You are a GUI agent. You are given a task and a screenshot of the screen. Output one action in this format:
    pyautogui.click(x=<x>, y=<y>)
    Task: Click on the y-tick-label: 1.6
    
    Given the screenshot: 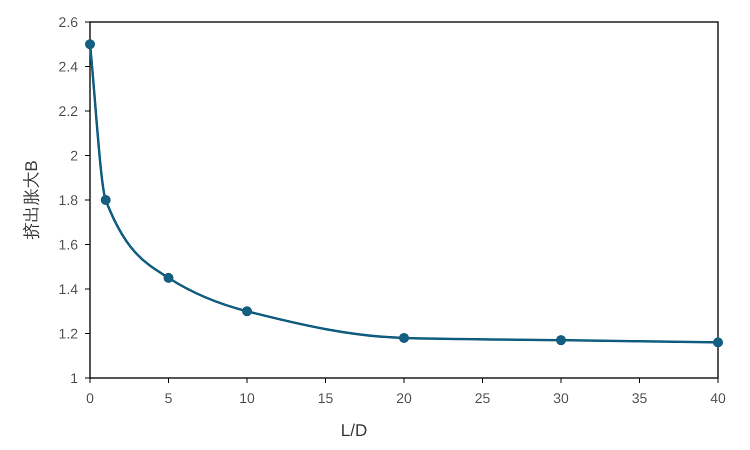 What is the action you would take?
    pyautogui.click(x=68, y=244)
    